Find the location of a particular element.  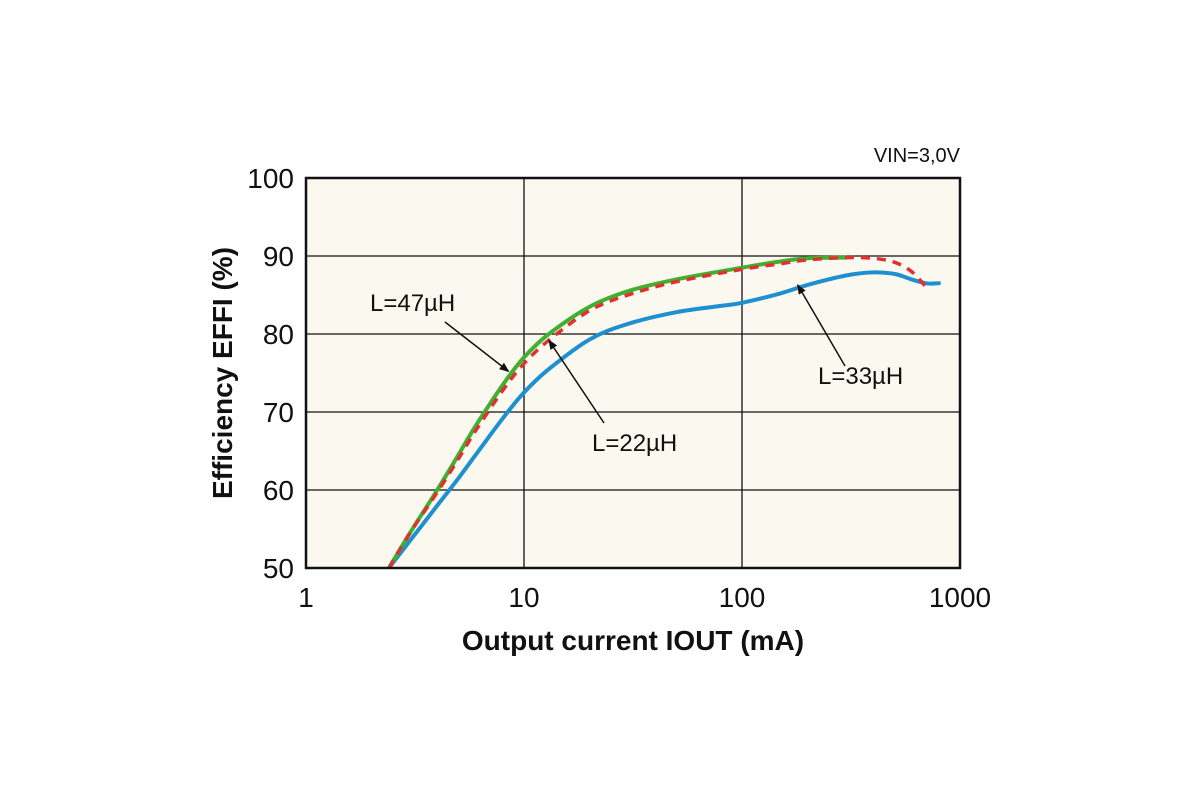

y-tick-label: 100 is located at coordinates (270, 178).